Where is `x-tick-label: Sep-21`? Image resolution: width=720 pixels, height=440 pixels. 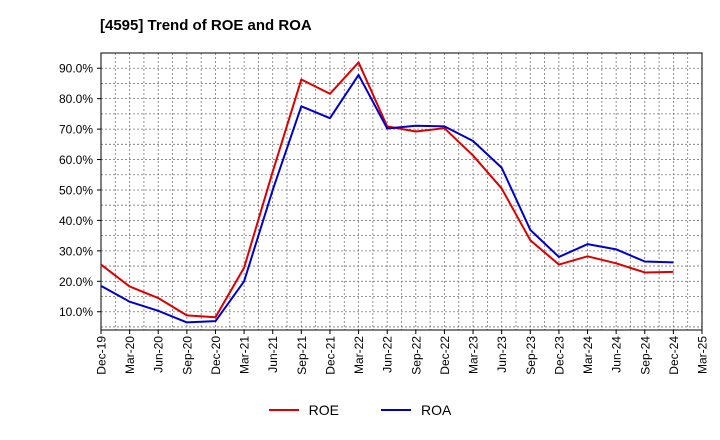 x-tick-label: Sep-21 is located at coordinates (302, 355).